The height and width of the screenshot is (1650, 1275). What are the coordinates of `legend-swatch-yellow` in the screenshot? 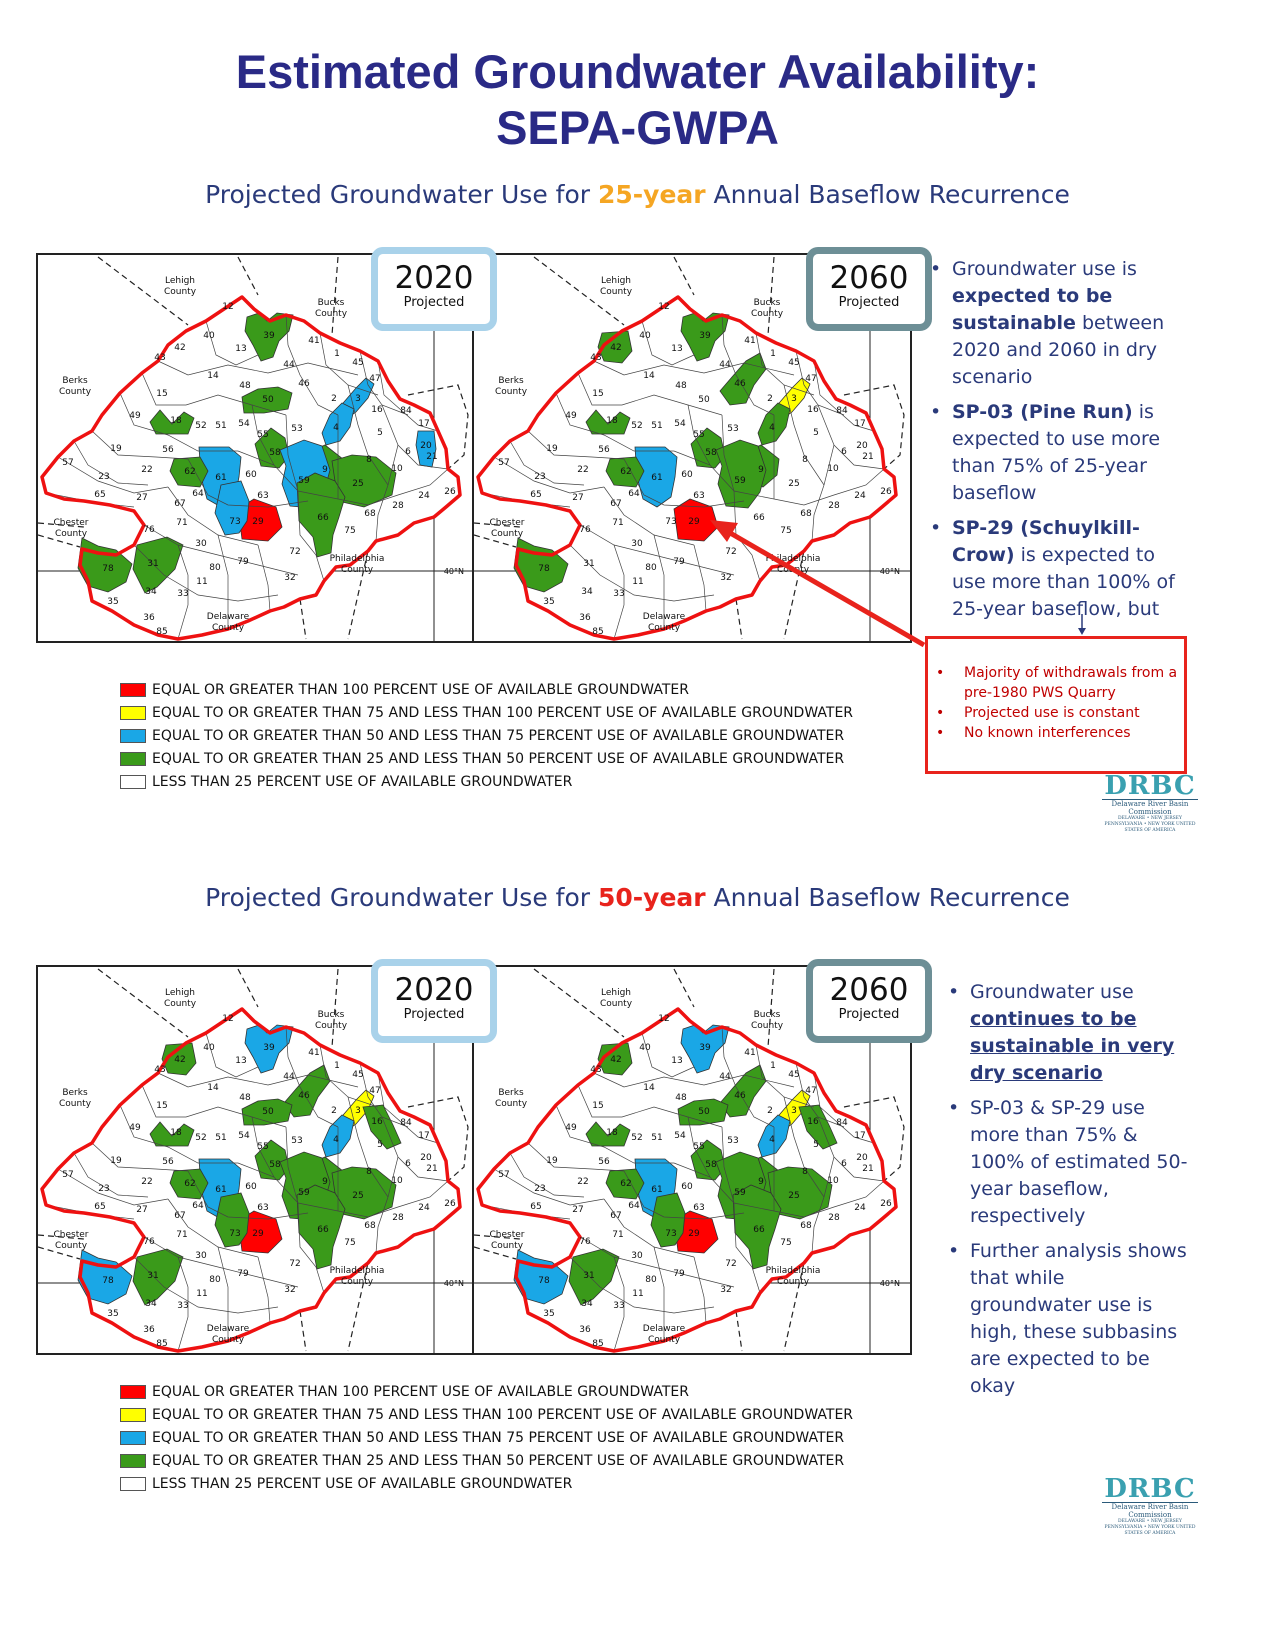 It's located at (133, 1414).